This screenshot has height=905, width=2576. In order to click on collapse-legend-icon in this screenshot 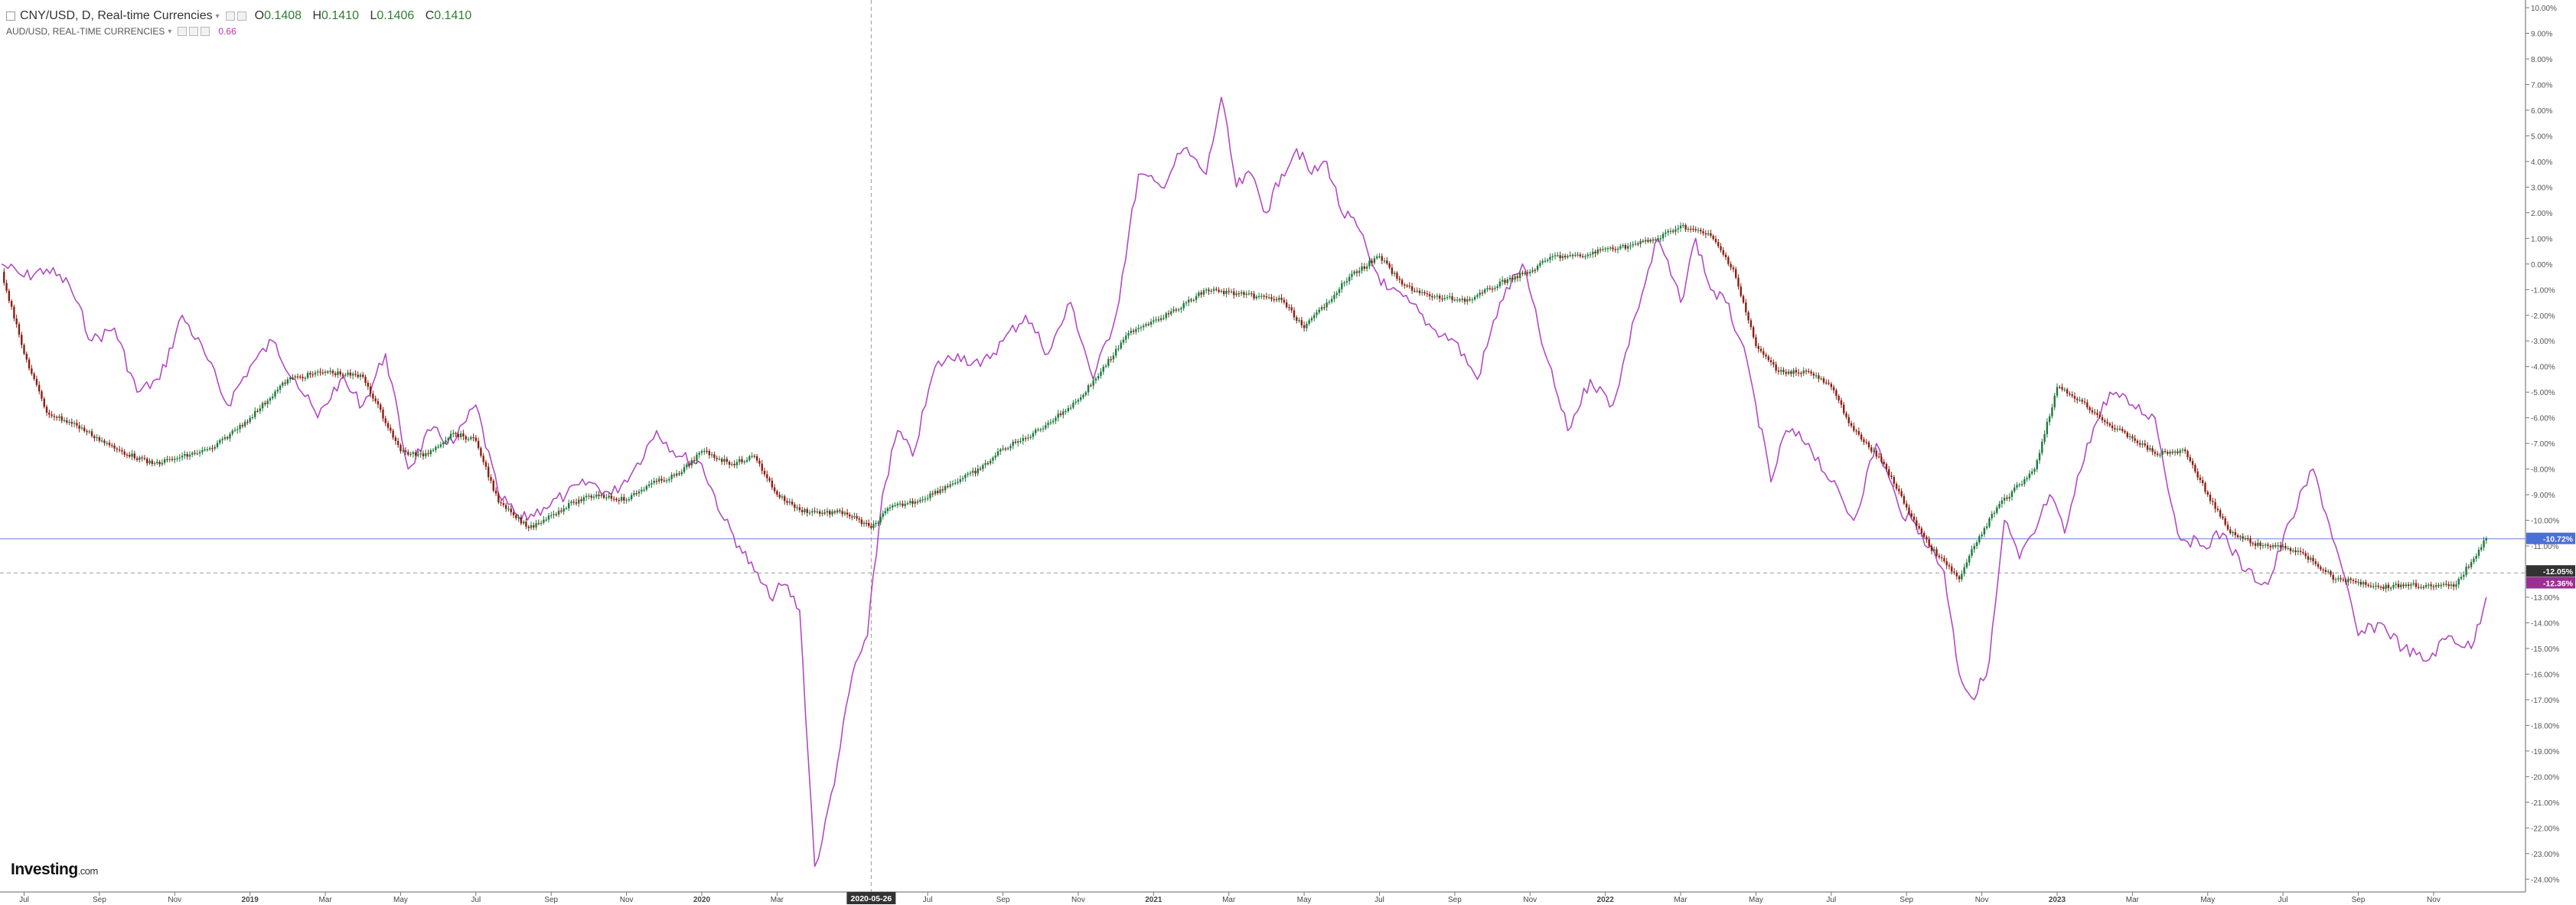, I will do `click(10, 16)`.